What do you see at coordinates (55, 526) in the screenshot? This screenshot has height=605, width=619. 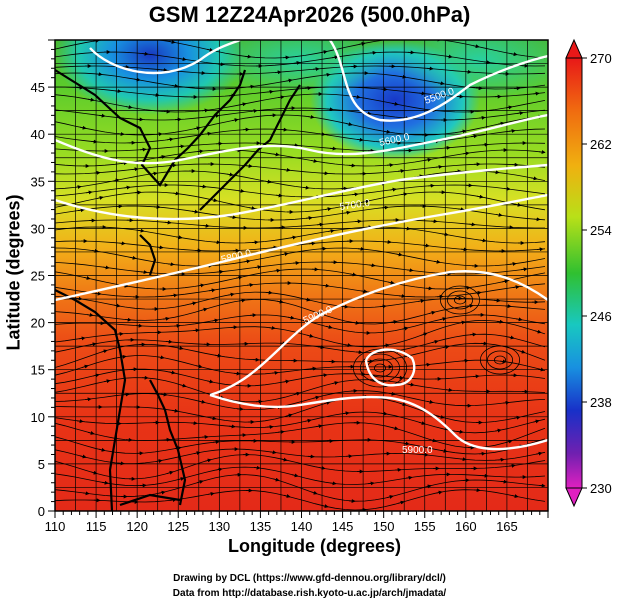 I see `x-tick-label: 110` at bounding box center [55, 526].